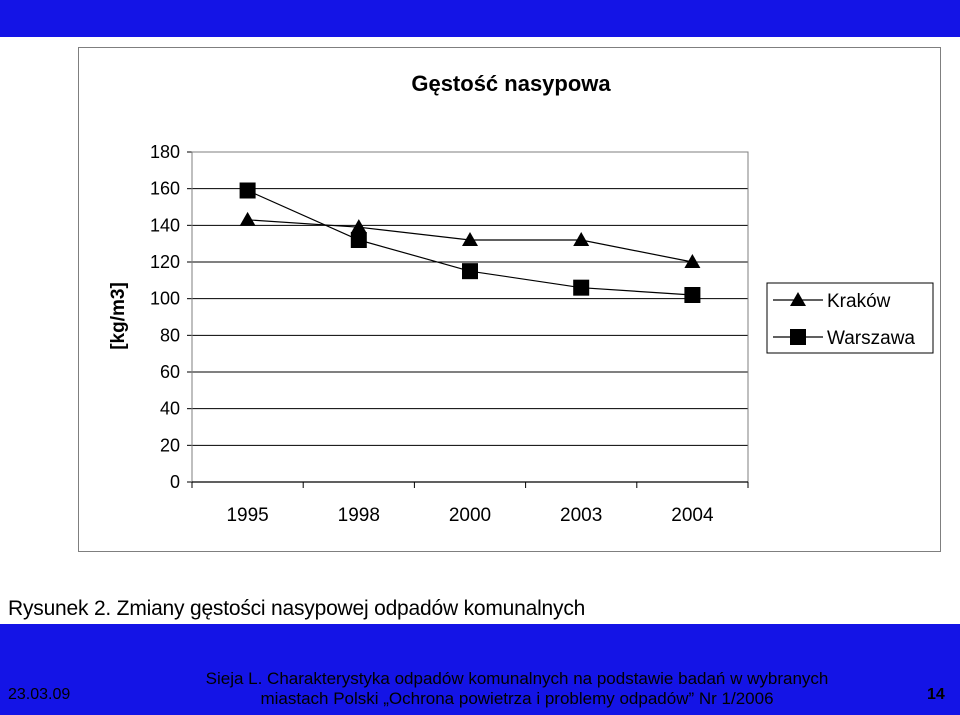  What do you see at coordinates (175, 482) in the screenshot?
I see `y-tick-label: 0` at bounding box center [175, 482].